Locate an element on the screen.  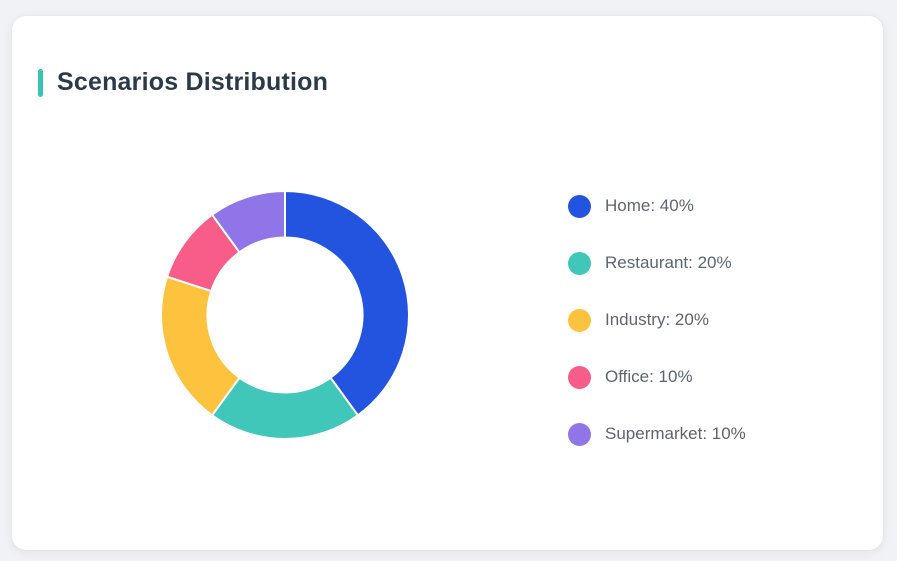
card-header: Scenarios Distribution is located at coordinates (183, 82).